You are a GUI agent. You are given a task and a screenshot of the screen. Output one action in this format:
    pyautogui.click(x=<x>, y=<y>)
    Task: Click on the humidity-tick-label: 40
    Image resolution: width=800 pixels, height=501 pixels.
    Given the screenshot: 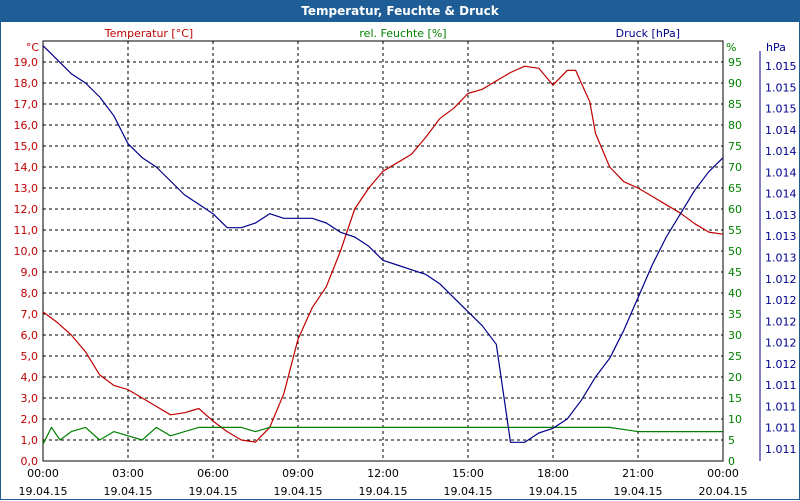 What is the action you would take?
    pyautogui.click(x=735, y=293)
    